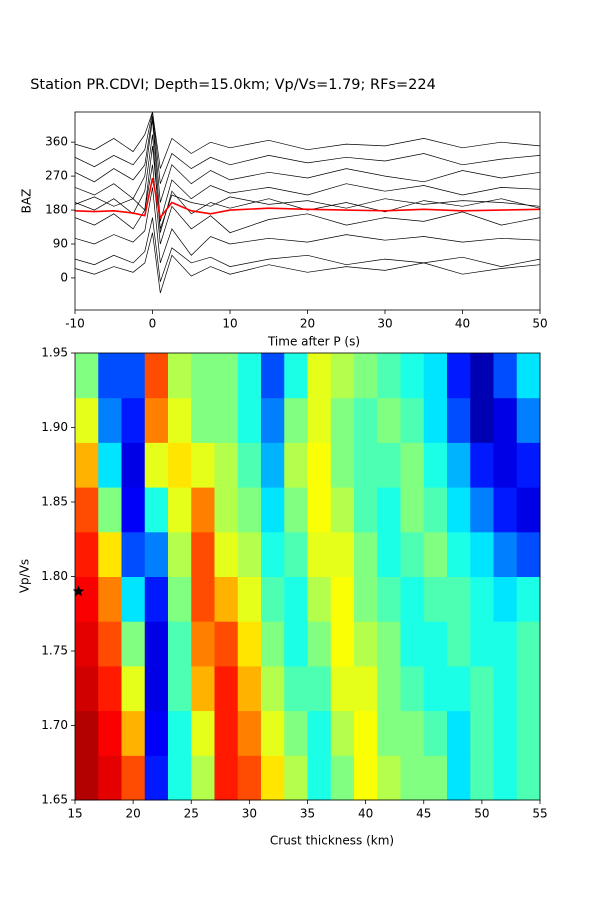  Describe the element at coordinates (75, 324) in the screenshot. I see `x-tick-label: -10` at that location.